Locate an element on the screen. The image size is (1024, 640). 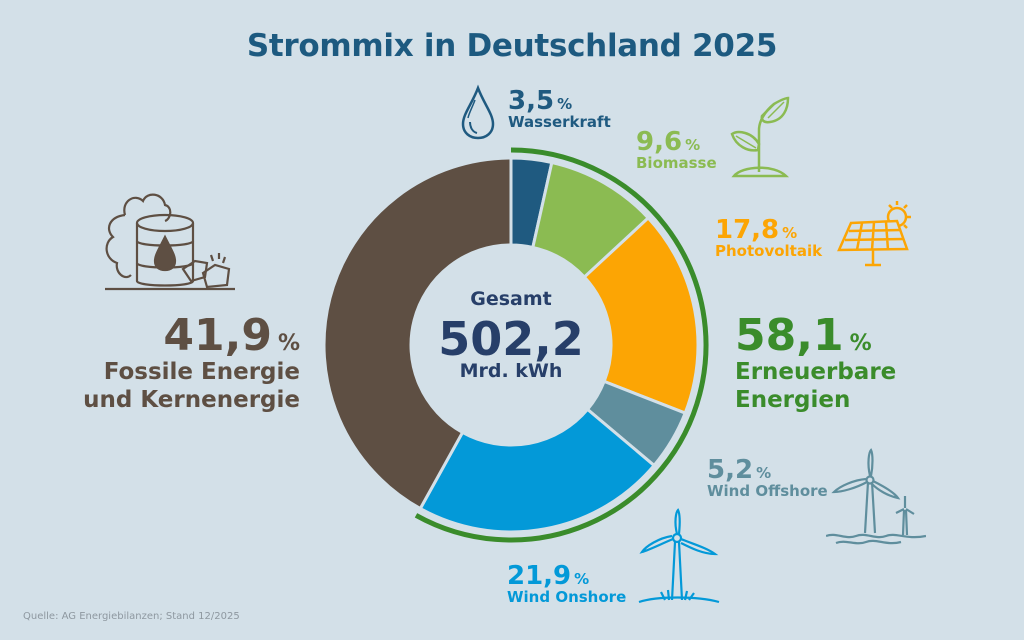
wind-offshore-name: Wind Offshore is located at coordinates (767, 491).